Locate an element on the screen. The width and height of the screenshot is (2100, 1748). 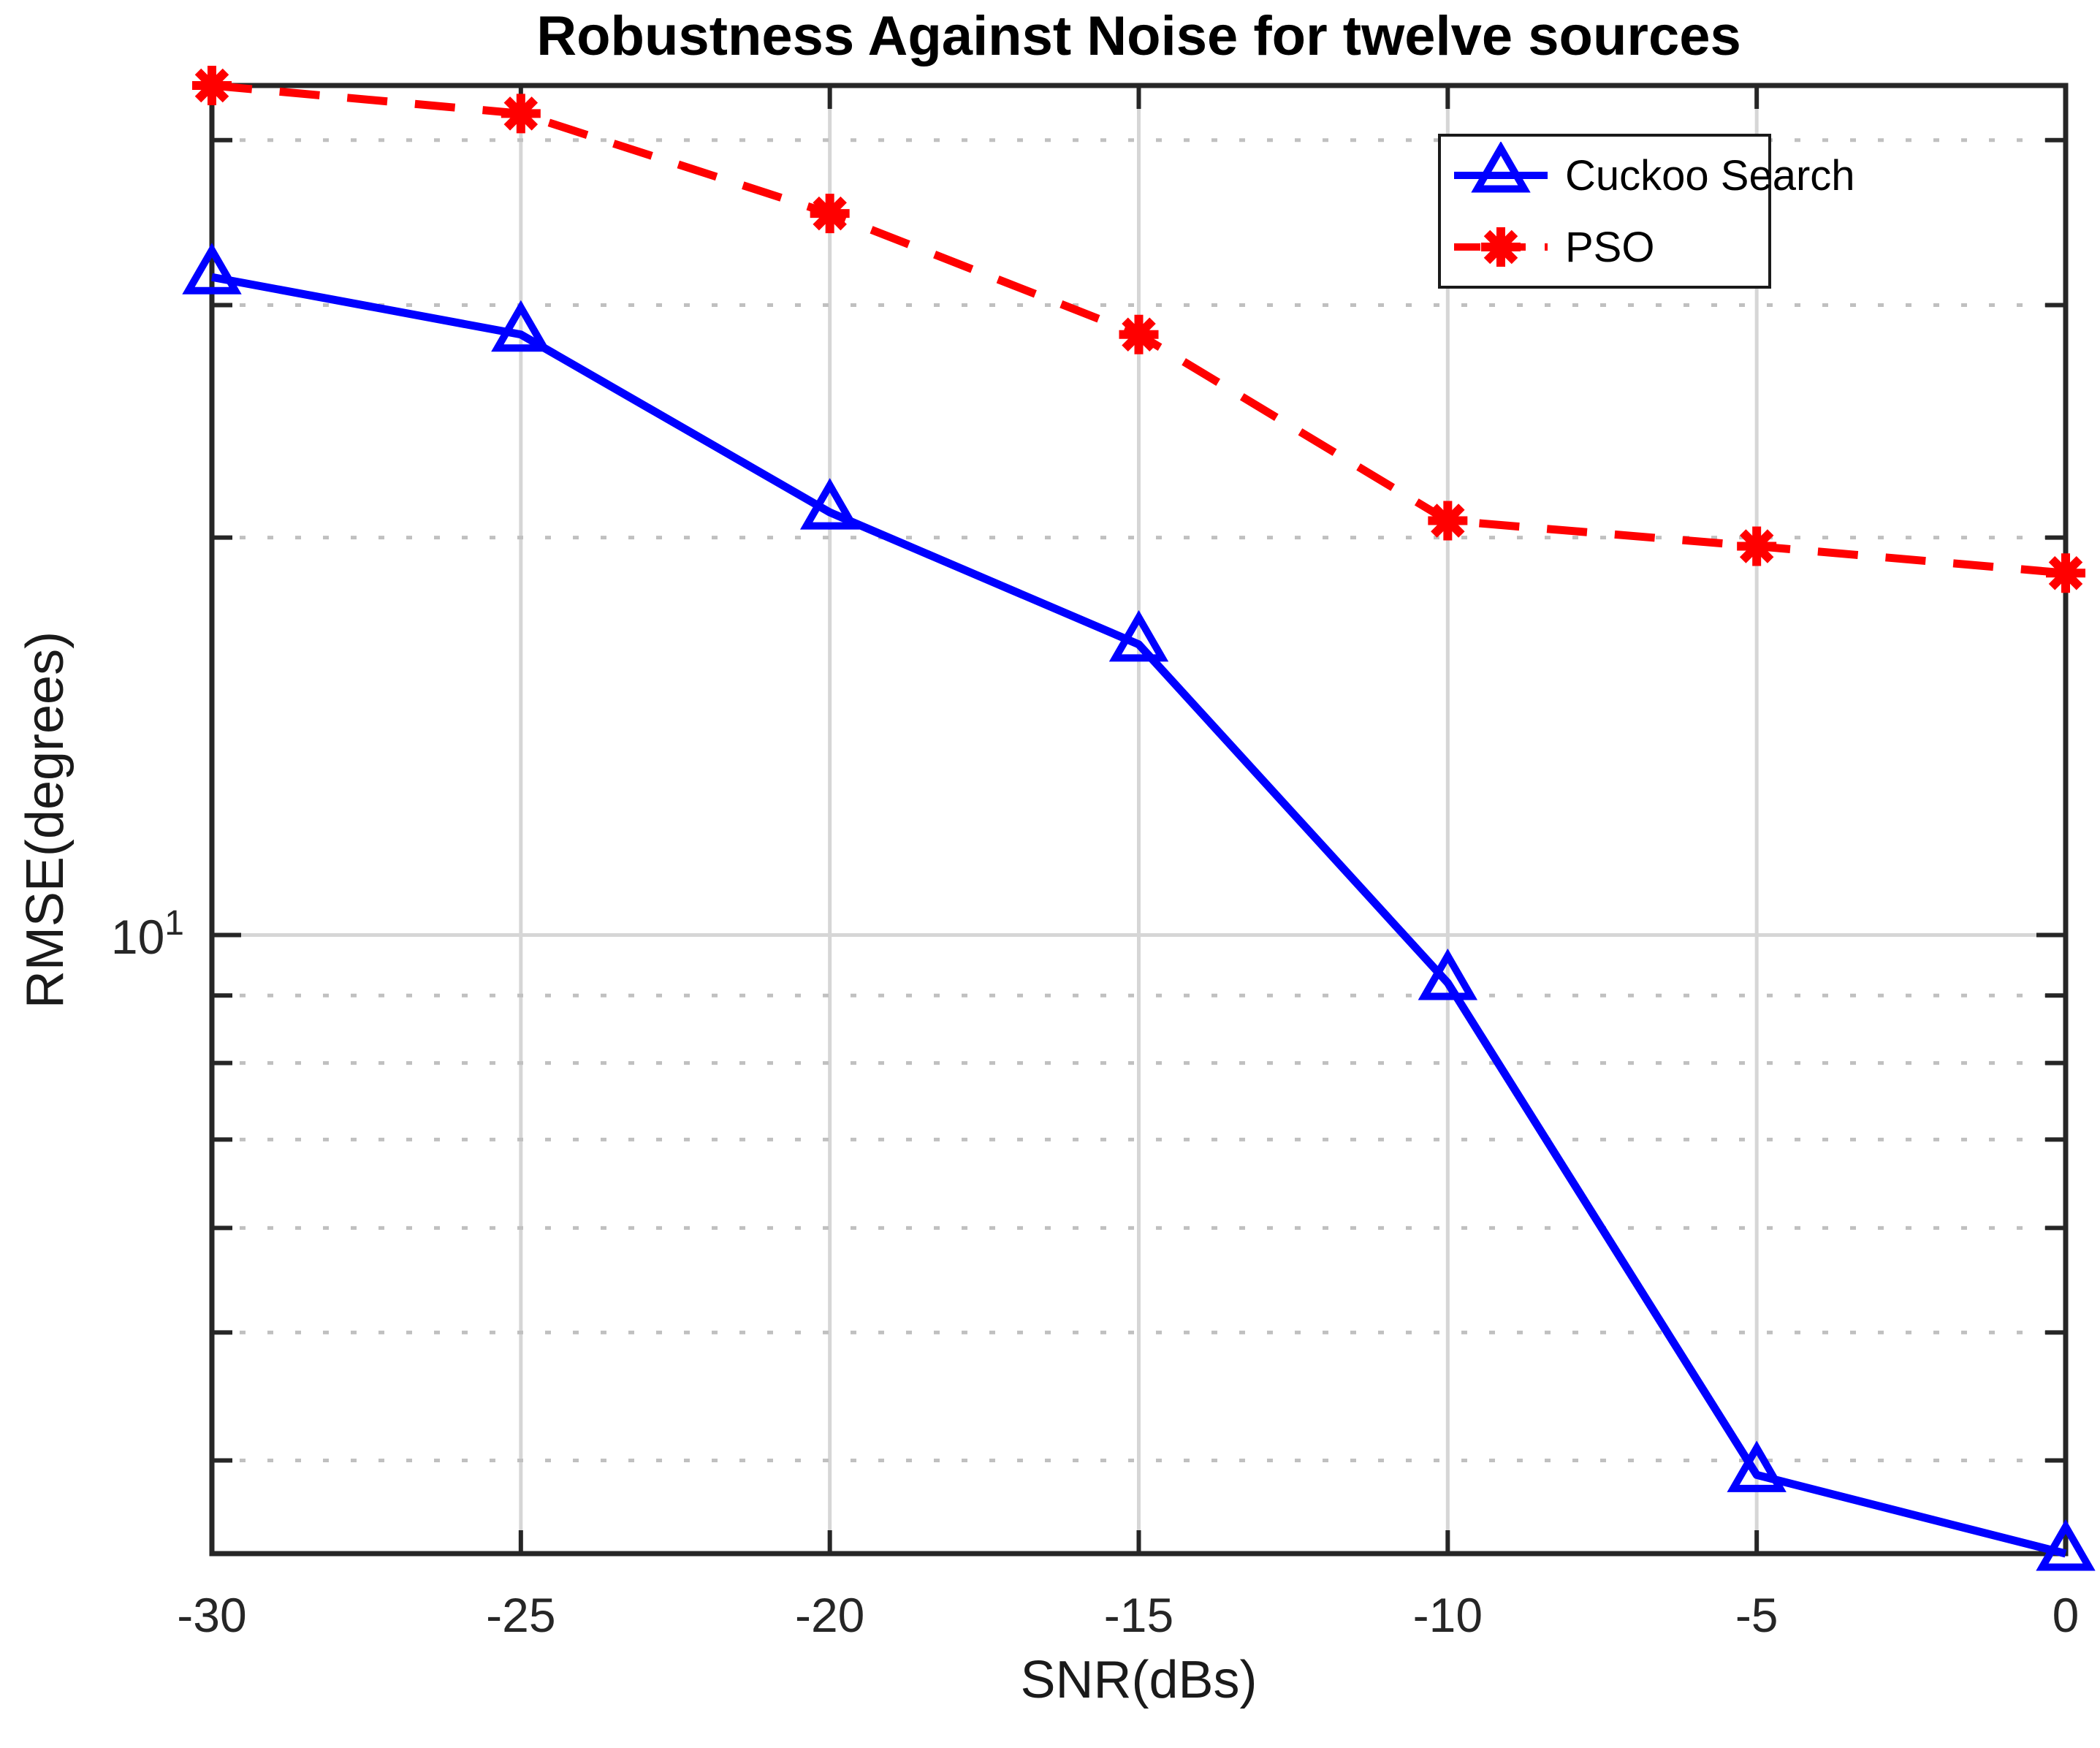
legend-label: PSO is located at coordinates (1610, 247).